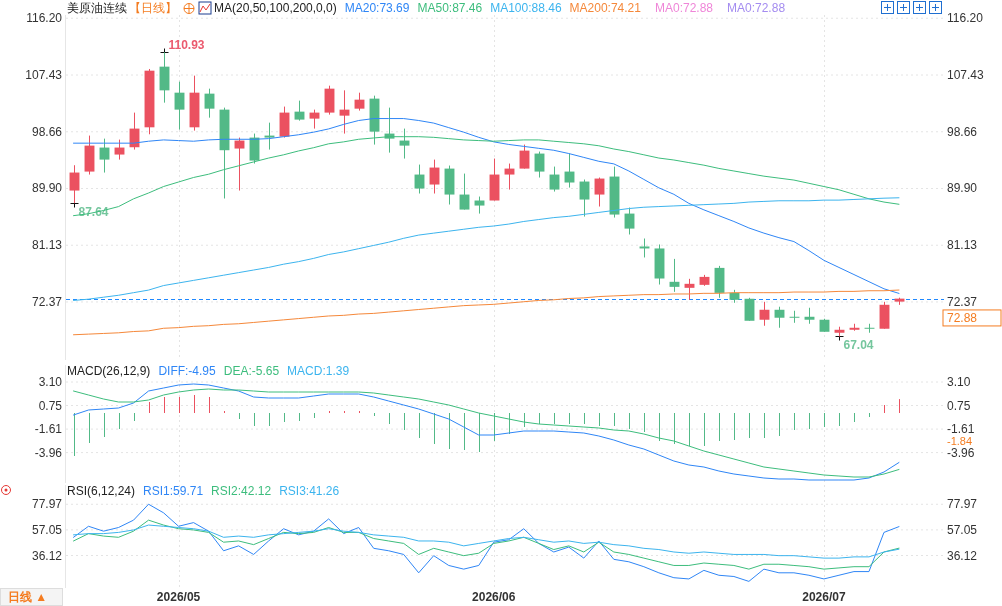  I want to click on y2-tick-label: 77.97, so click(962, 504).